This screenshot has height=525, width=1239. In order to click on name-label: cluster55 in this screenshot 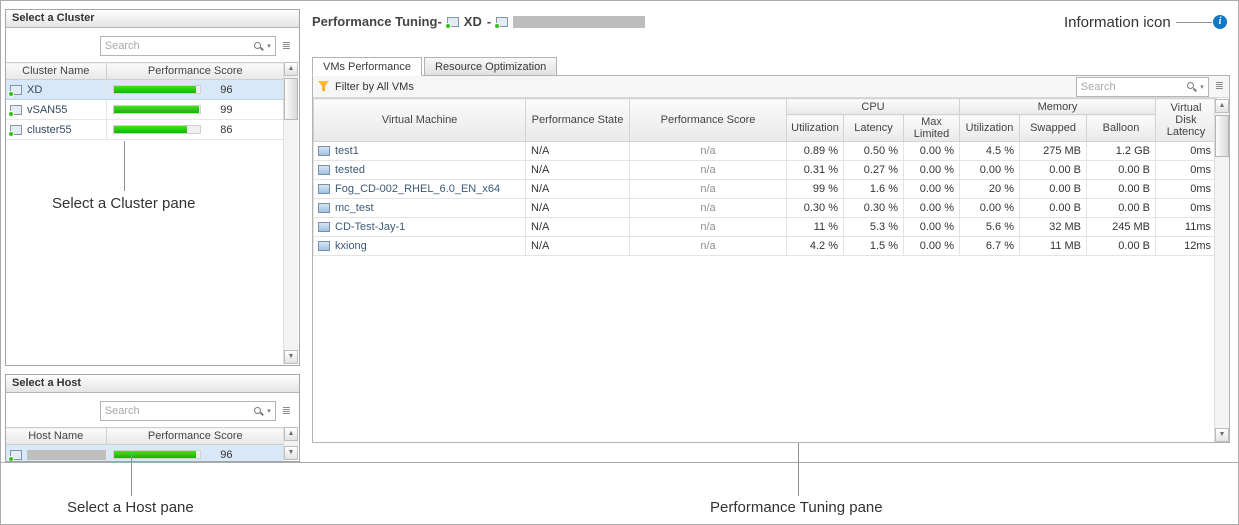, I will do `click(49, 129)`.